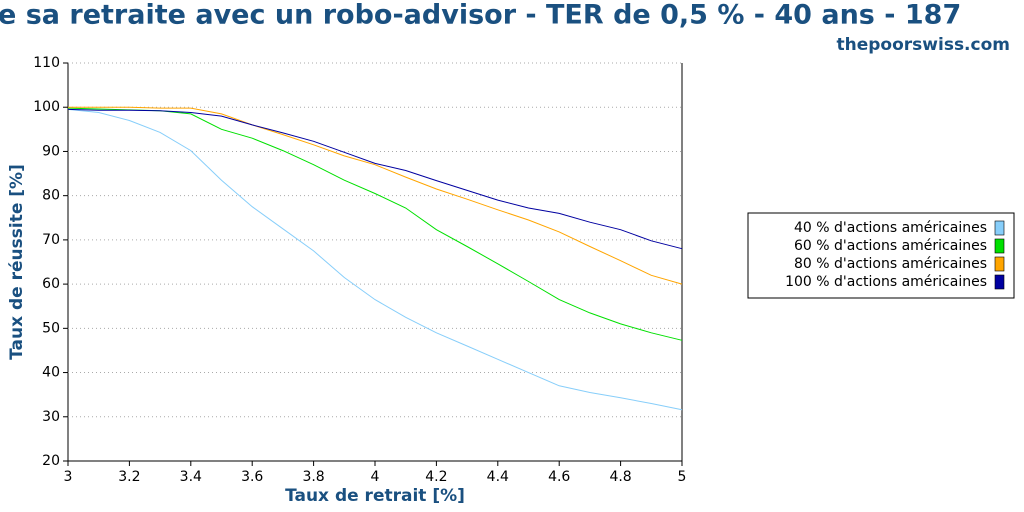 The height and width of the screenshot is (512, 1024). I want to click on chart-subtitle: thepoorswiss.com, so click(924, 45).